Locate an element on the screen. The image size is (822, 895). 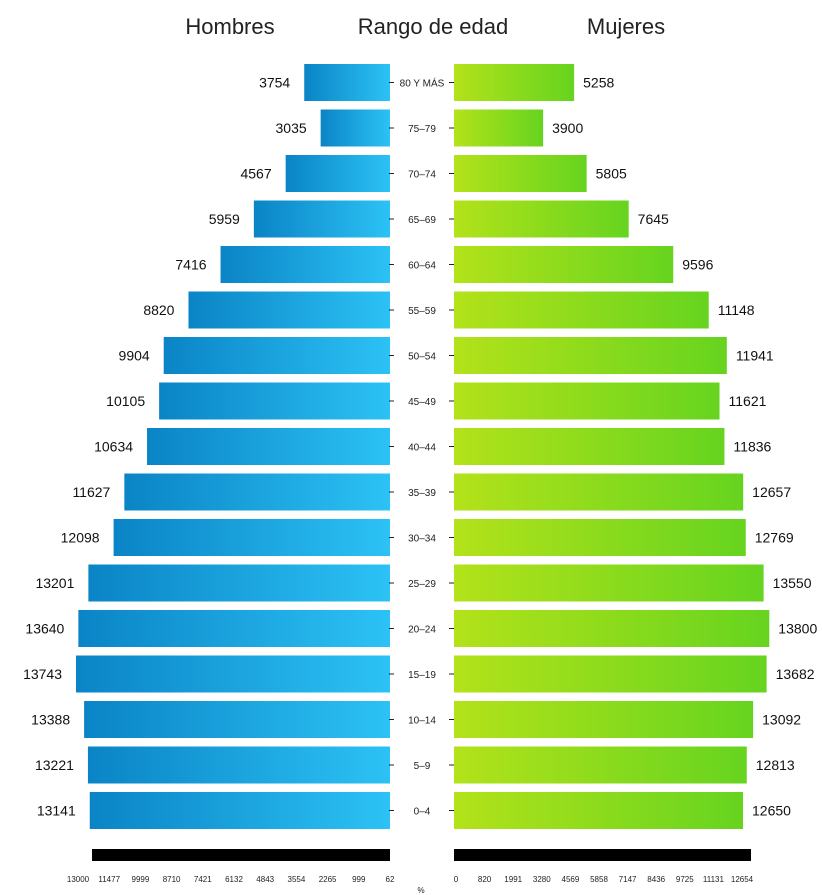
women-value-label: 5805 is located at coordinates (611, 174).